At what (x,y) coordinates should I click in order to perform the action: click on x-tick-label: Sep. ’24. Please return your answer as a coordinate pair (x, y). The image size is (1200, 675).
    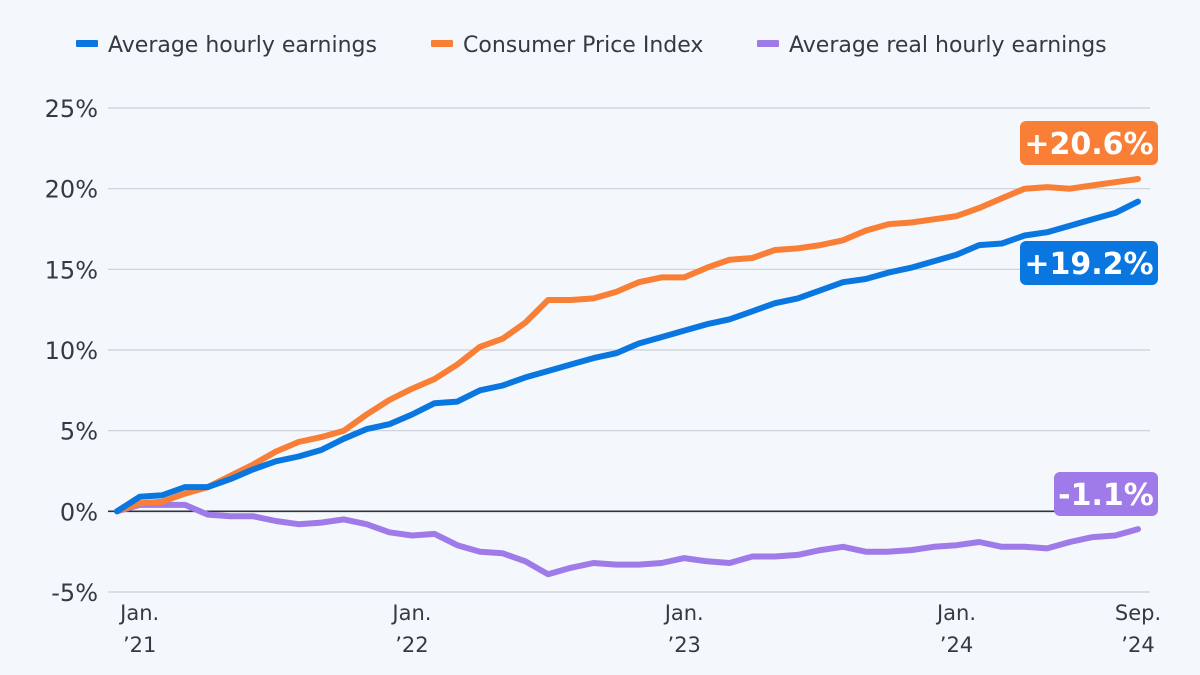
    Looking at the image, I should click on (1138, 629).